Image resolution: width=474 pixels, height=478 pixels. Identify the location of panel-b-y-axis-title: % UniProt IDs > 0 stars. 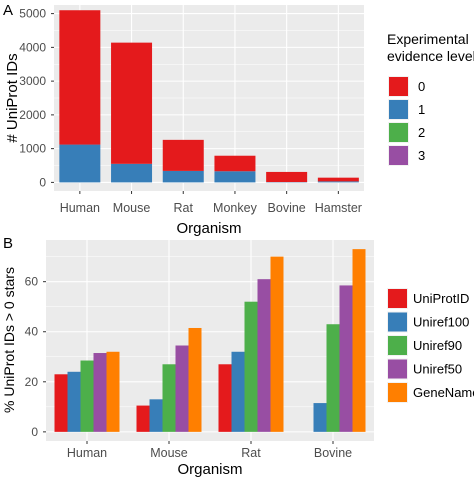
(9, 340).